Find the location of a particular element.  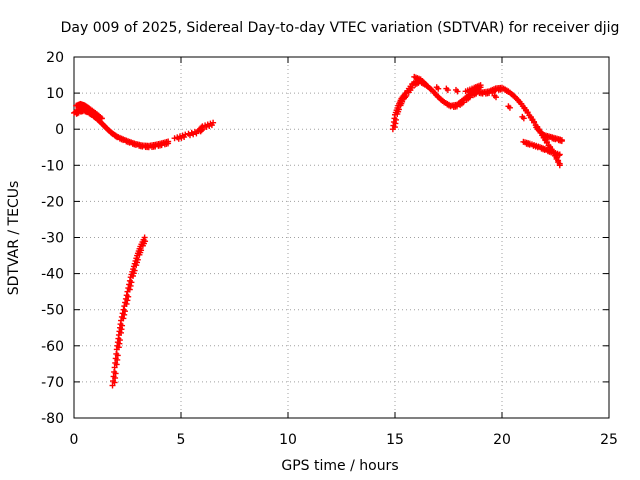

x-tick-label: 15 is located at coordinates (395, 440).